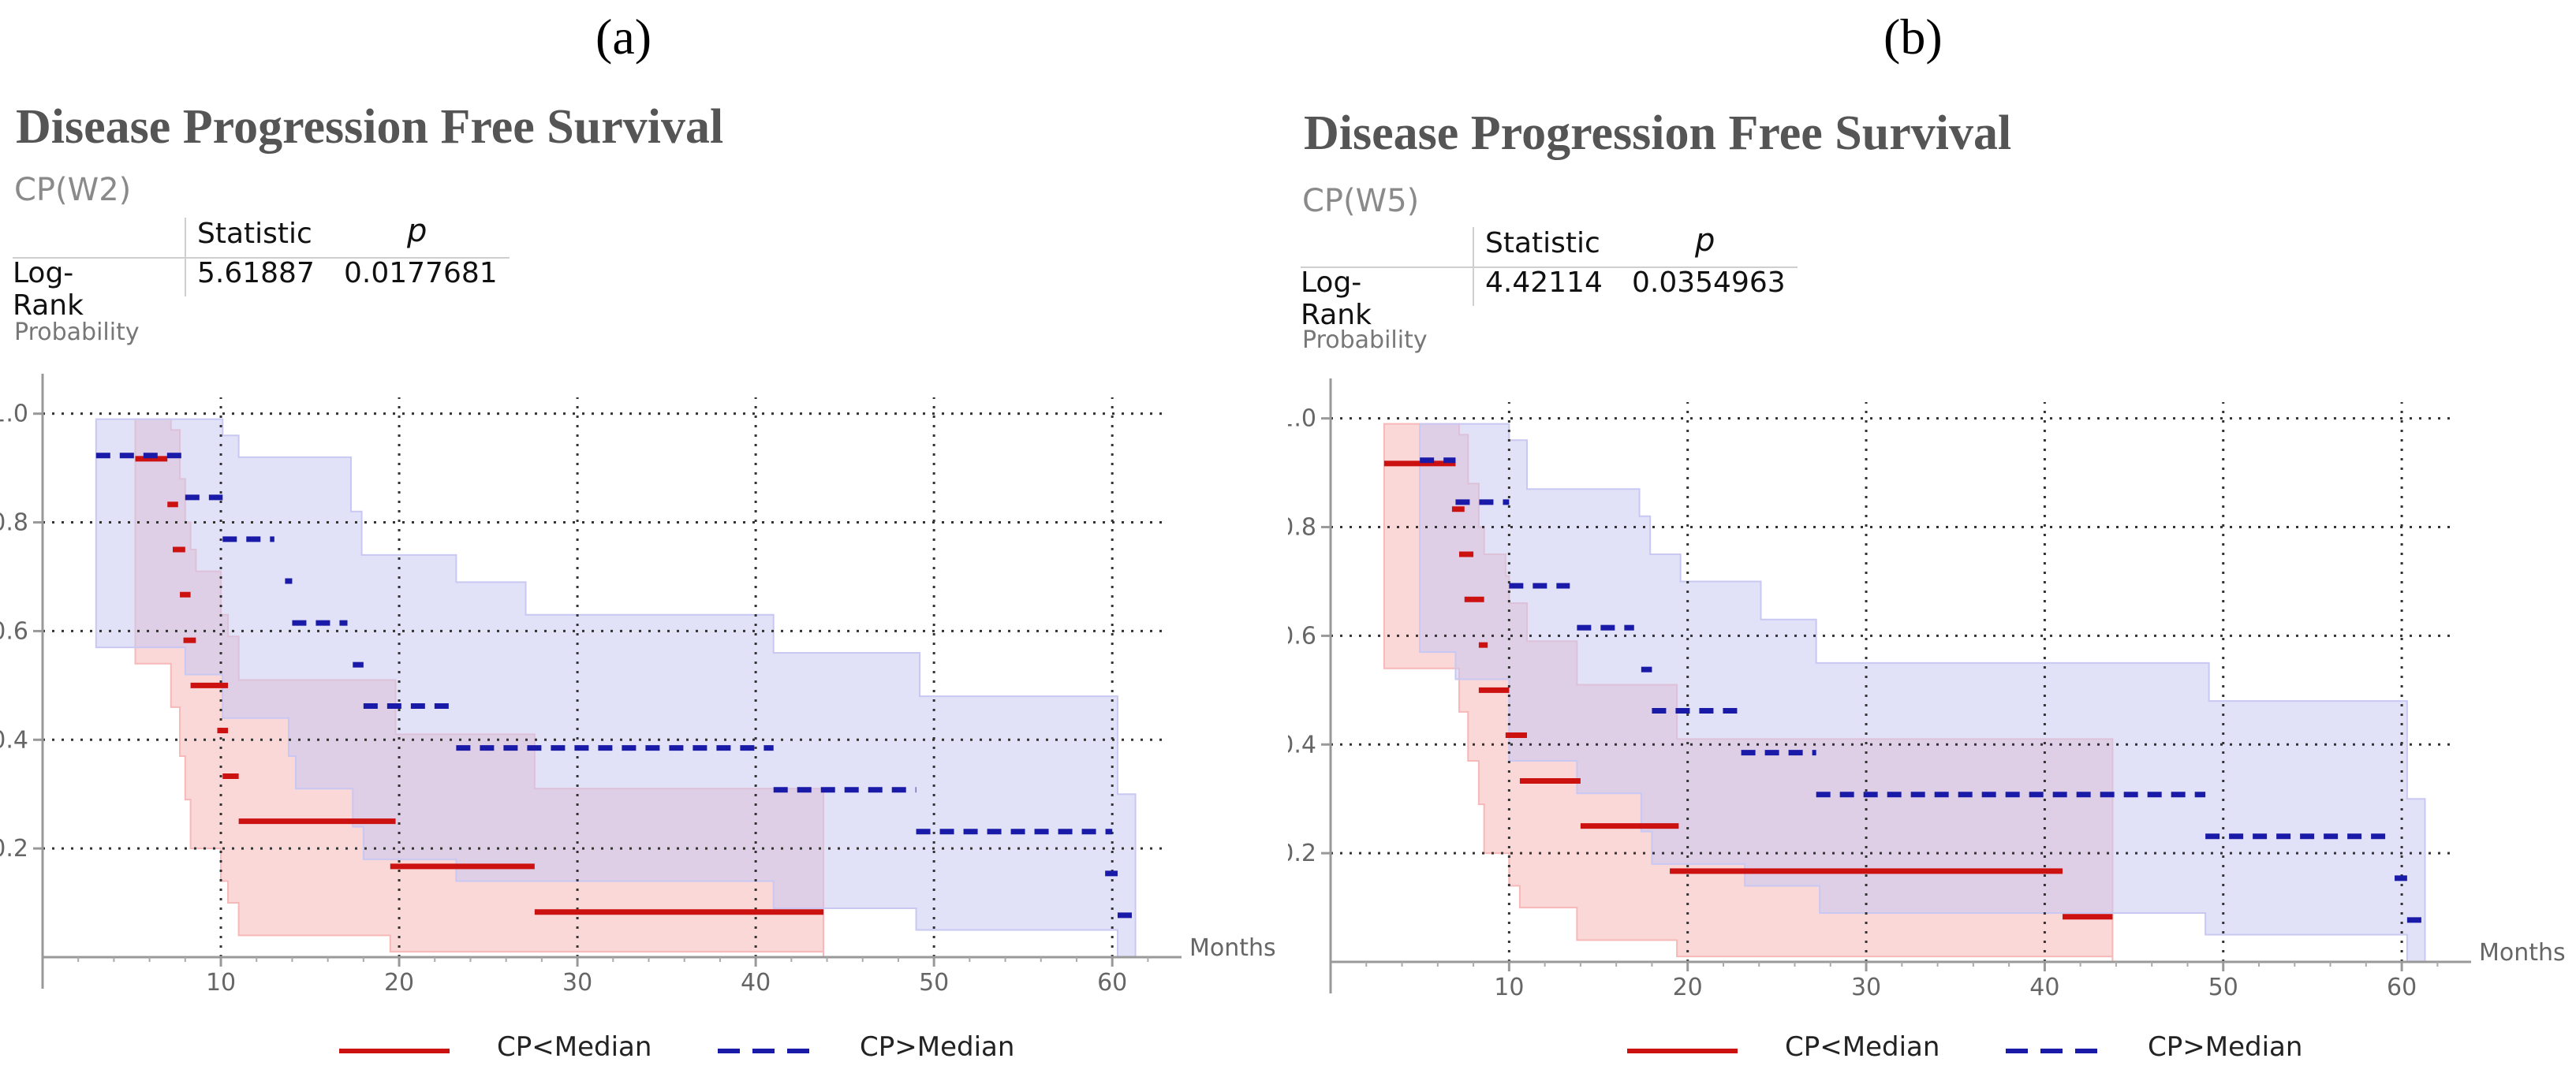 This screenshot has height=1077, width=2576. Describe the element at coordinates (421, 273) in the screenshot. I see `p-value: 0.0177681` at that location.